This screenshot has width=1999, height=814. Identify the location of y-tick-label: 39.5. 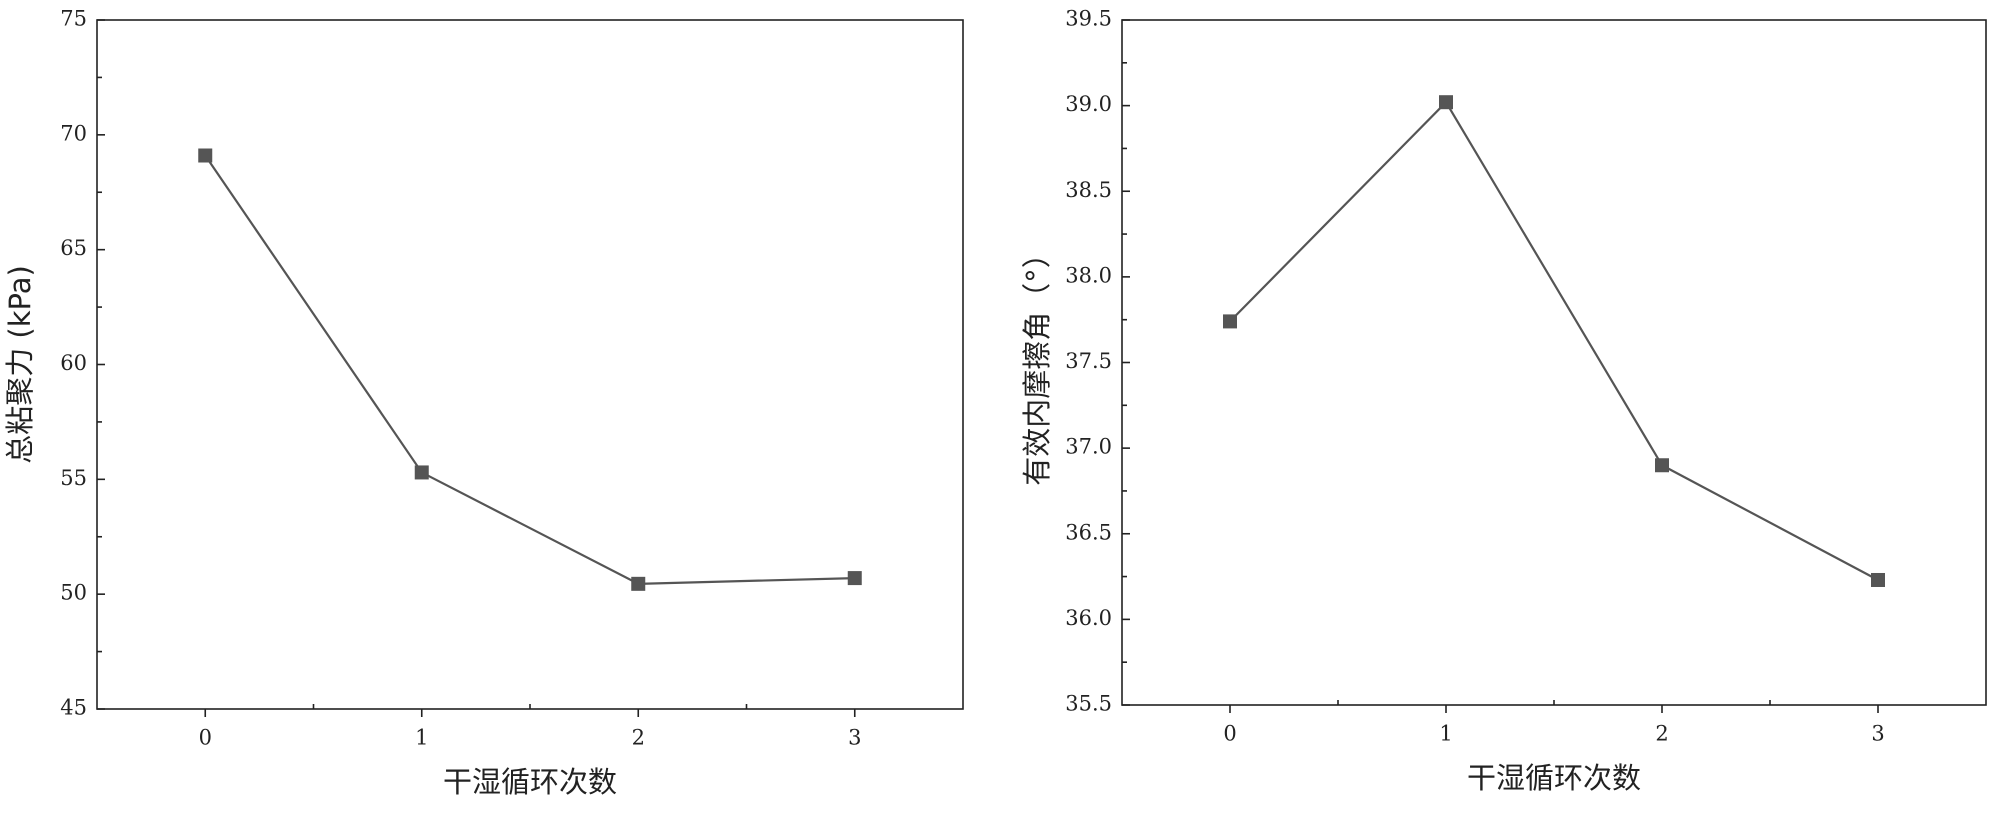
(1088, 19).